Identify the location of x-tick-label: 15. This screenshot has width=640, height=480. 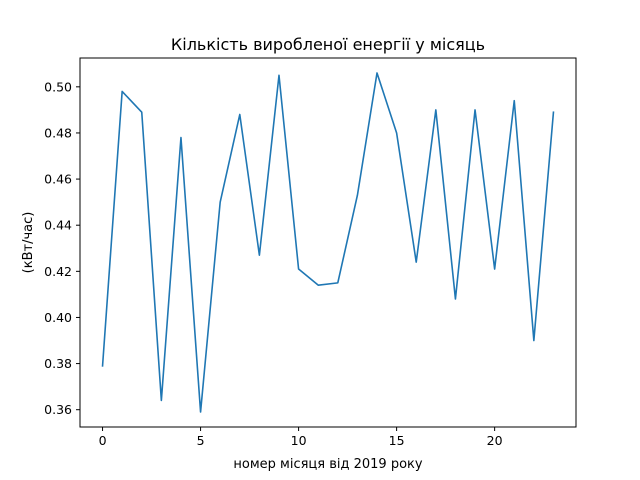
(397, 440).